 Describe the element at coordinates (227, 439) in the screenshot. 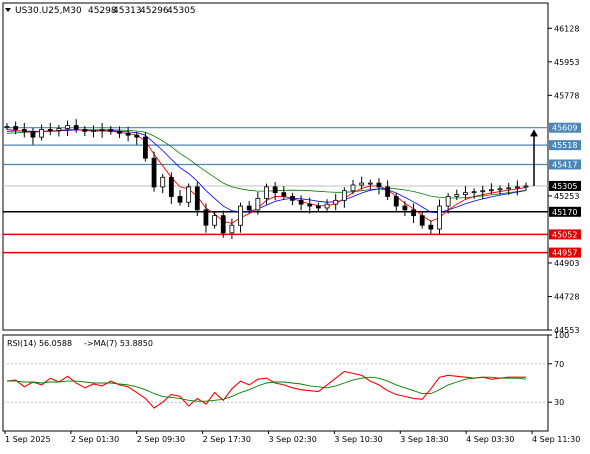

I see `time-tick-label: 2 Sep 17:30` at that location.